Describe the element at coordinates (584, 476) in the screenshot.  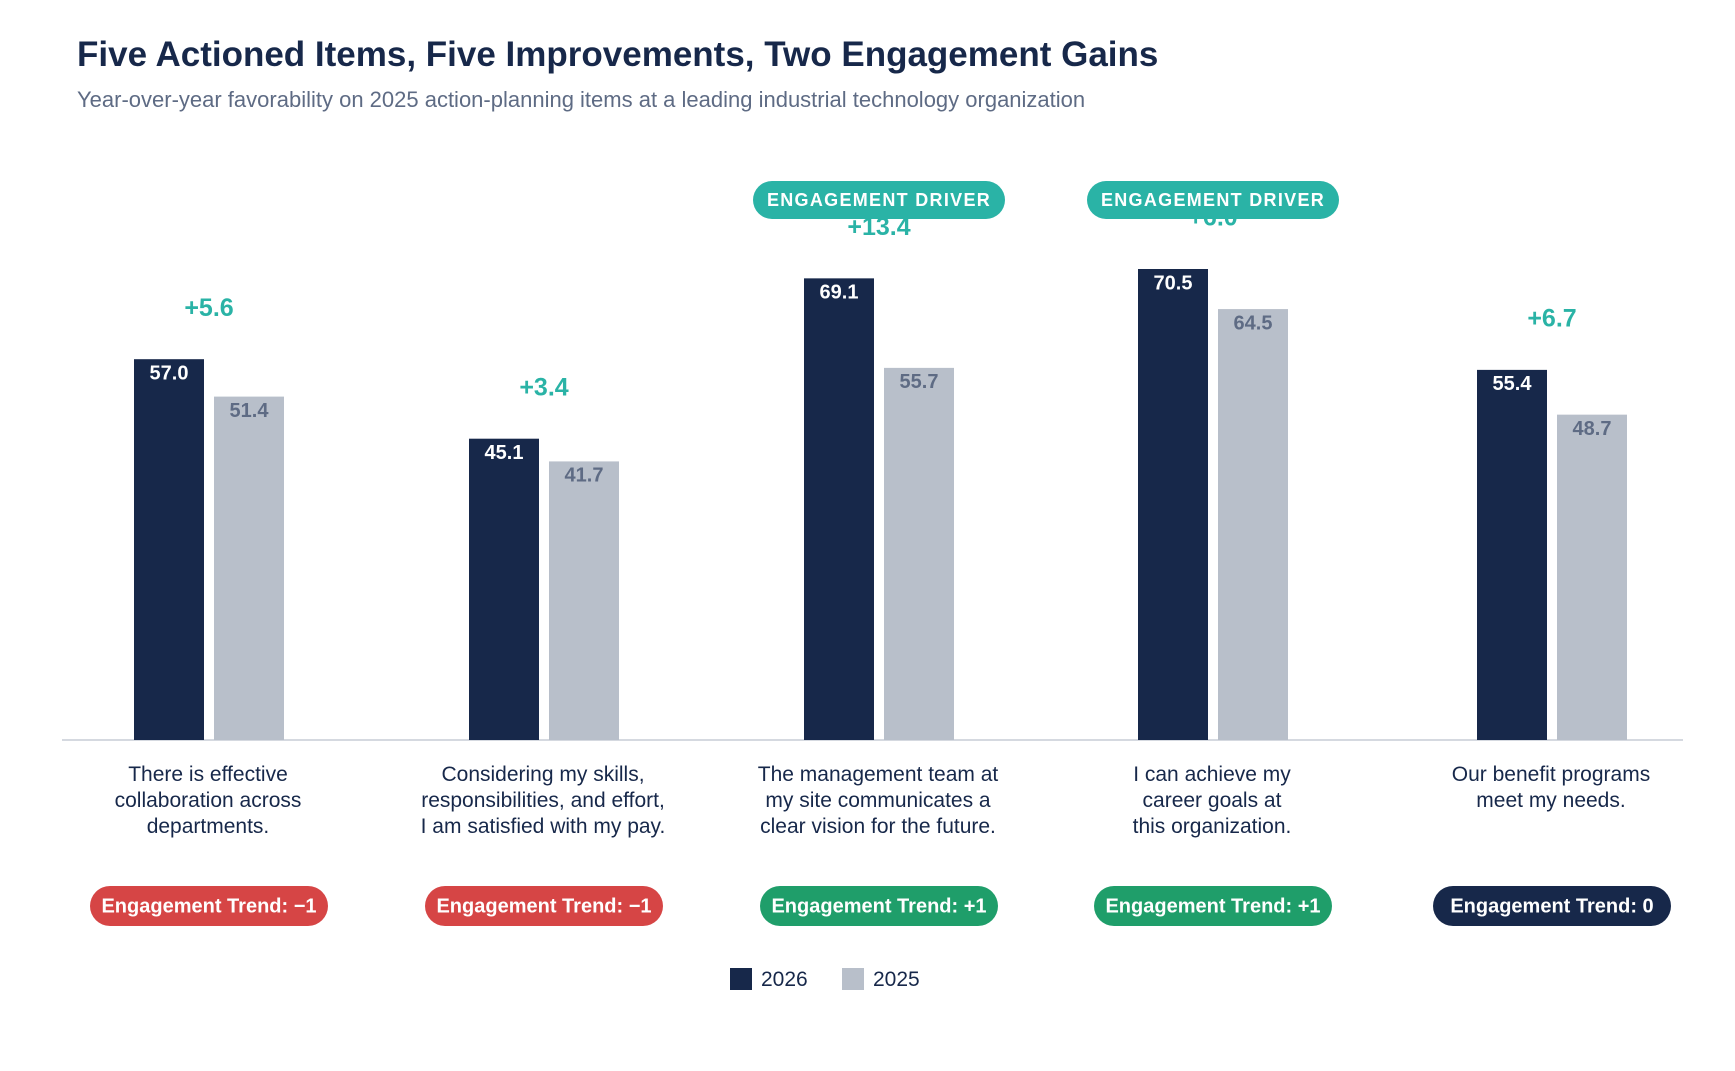
I see `bar-value-label-2025: 41.7` at that location.